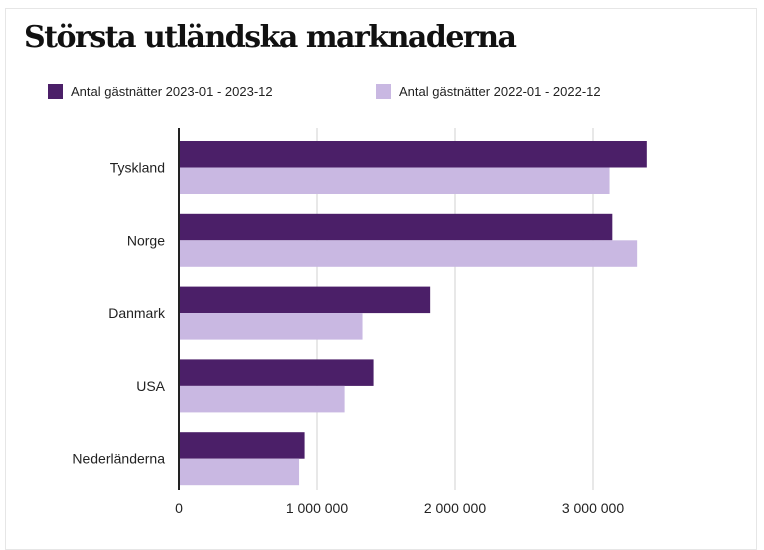 This screenshot has width=764, height=550. I want to click on category-label: Danmark, so click(137, 313).